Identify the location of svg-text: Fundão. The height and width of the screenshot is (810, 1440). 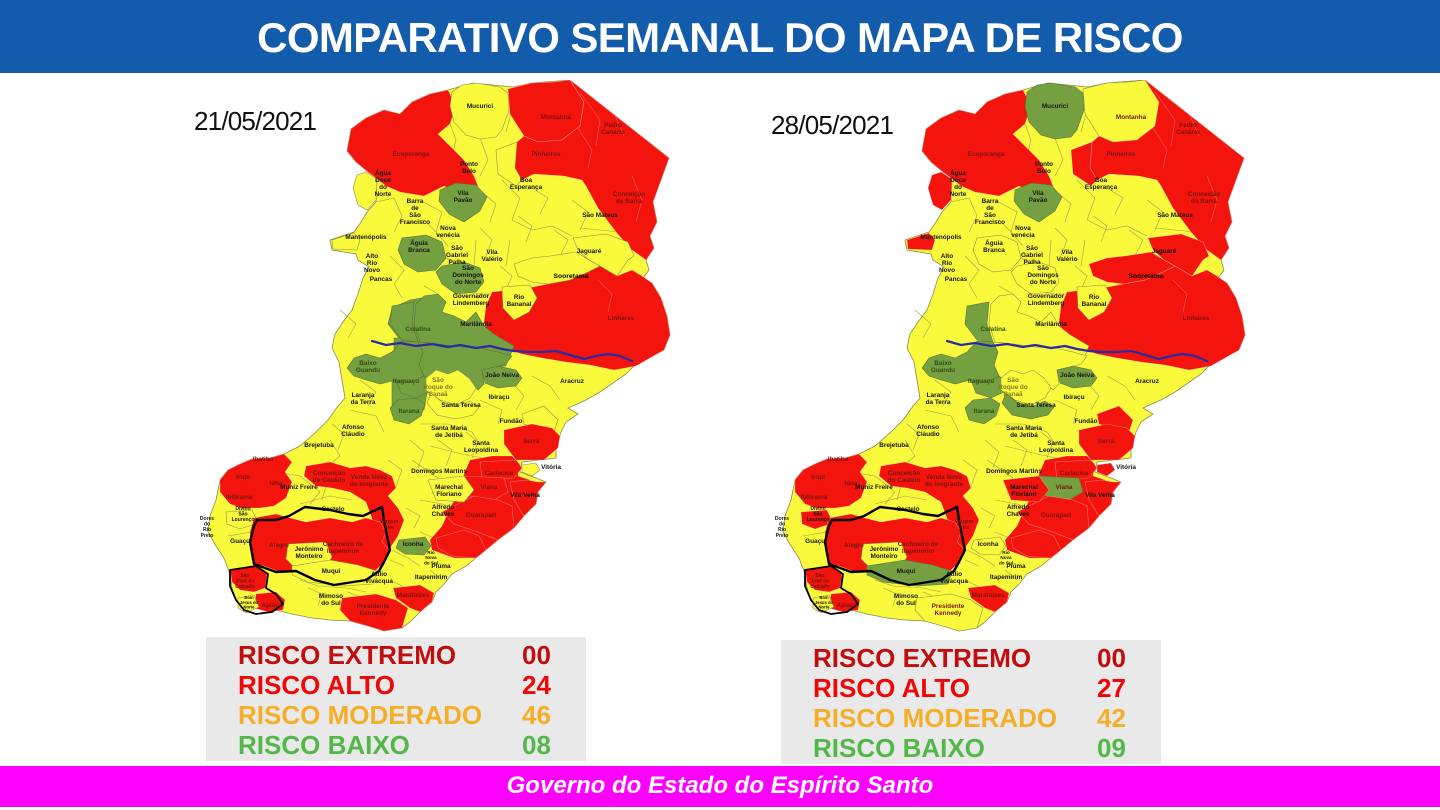
(510, 421).